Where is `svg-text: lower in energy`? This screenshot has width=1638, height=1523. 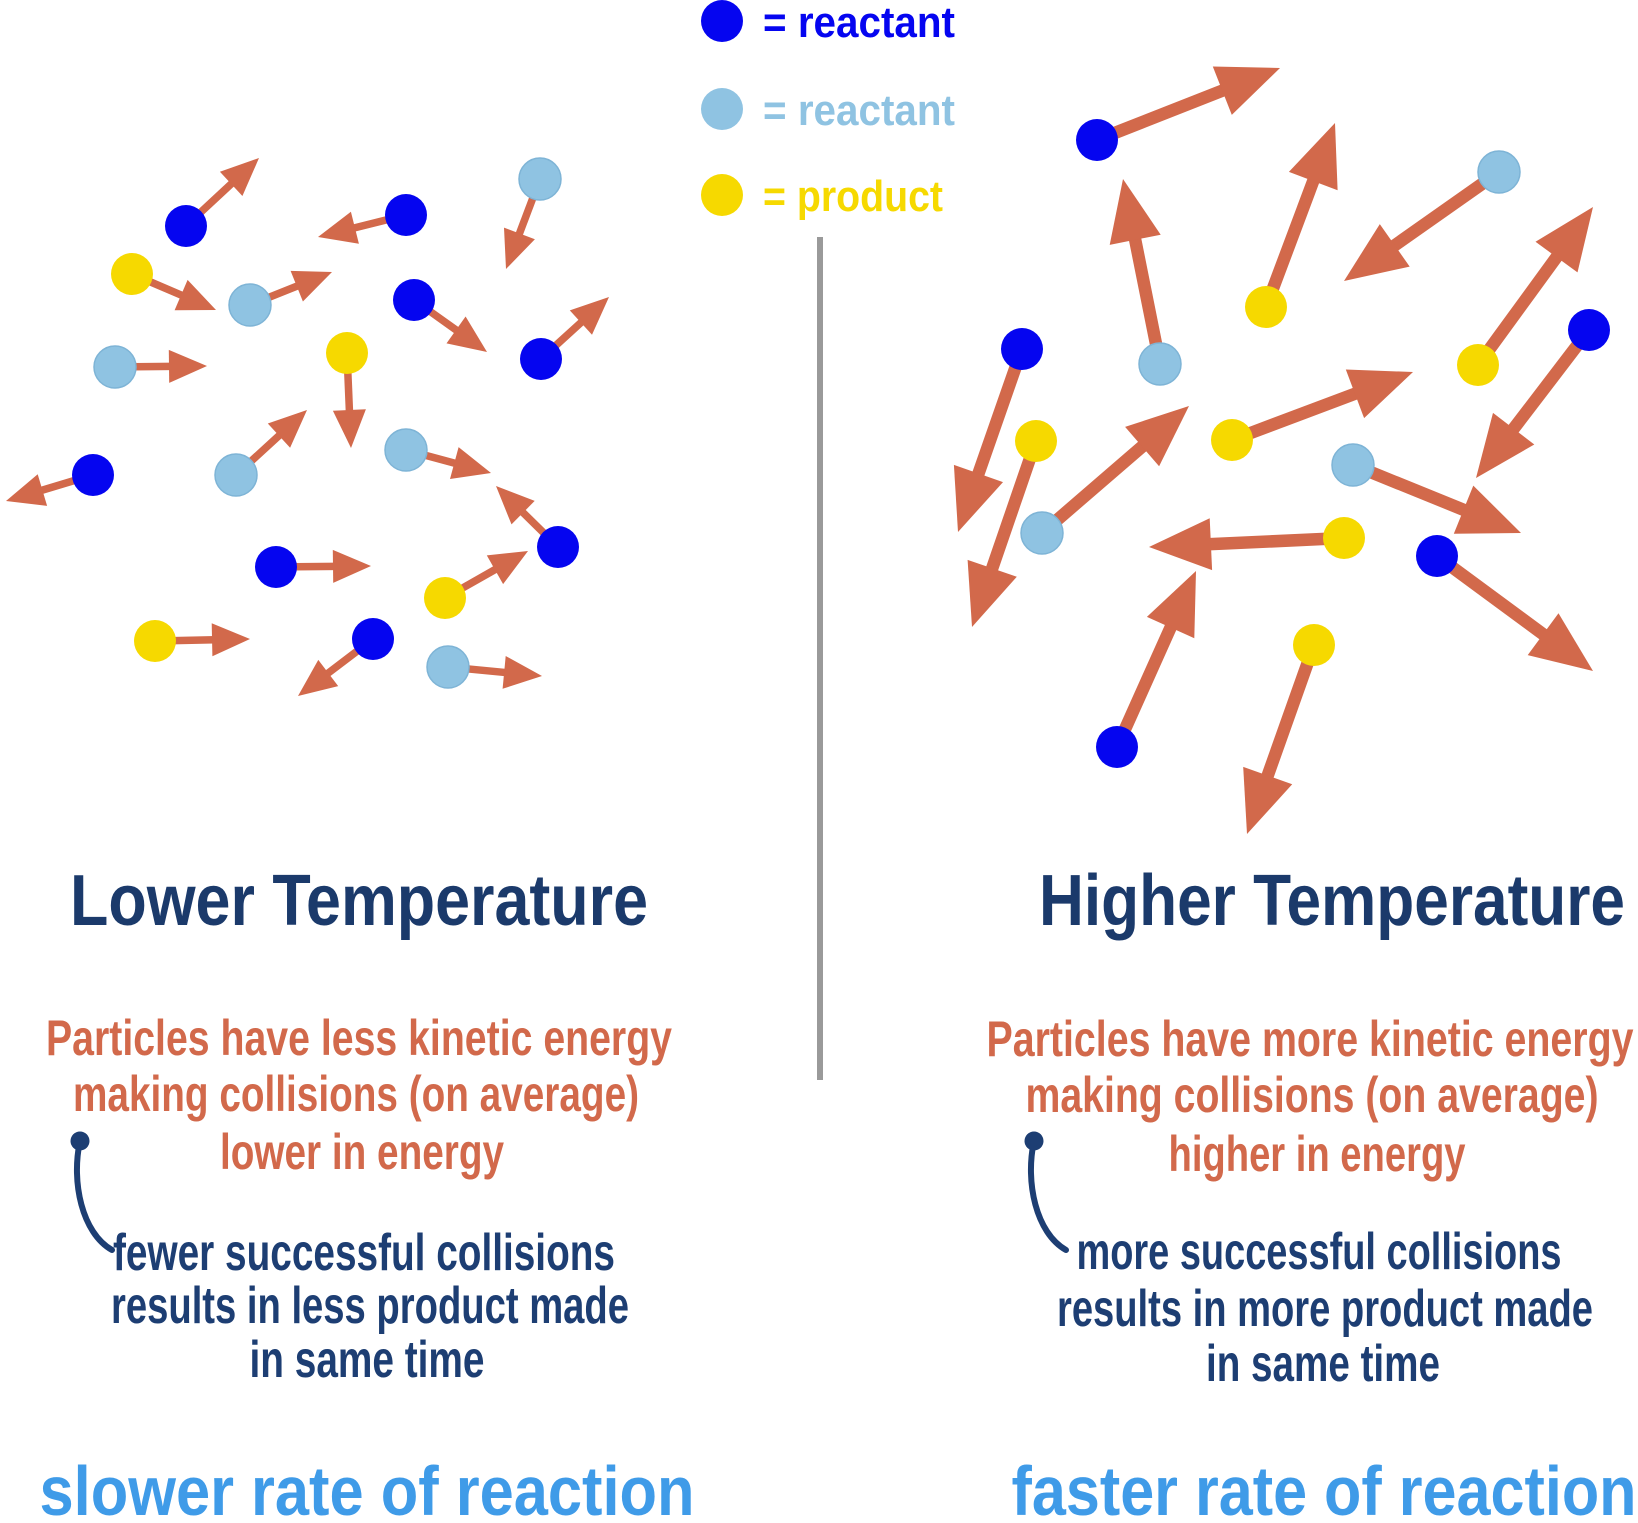 svg-text: lower in energy is located at coordinates (362, 1152).